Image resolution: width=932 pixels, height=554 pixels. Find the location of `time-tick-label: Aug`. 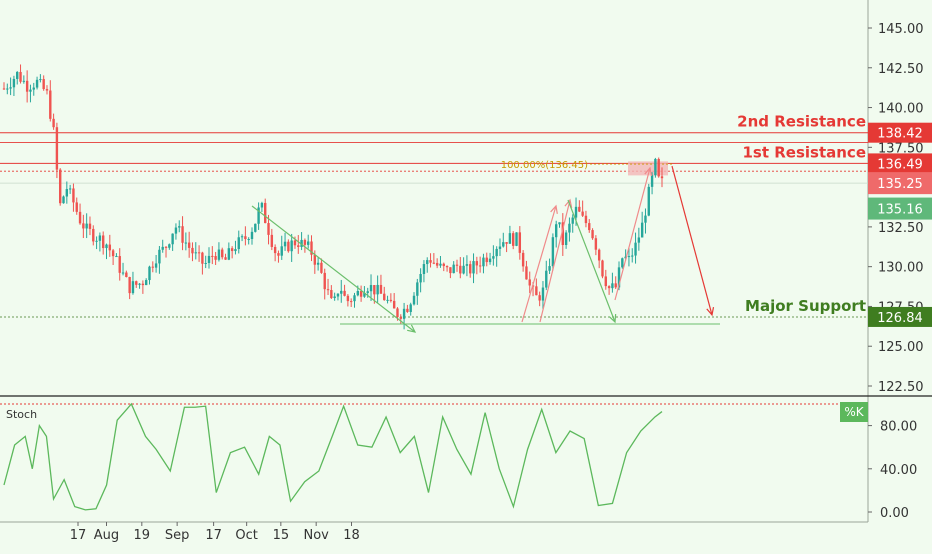

time-tick-label: Aug is located at coordinates (106, 535).